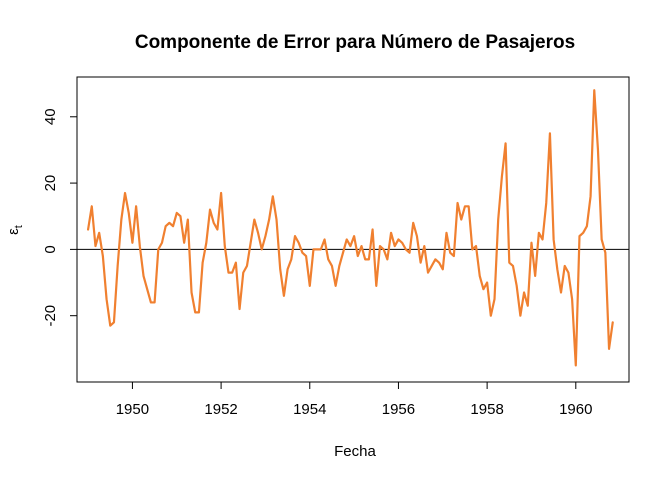 Image resolution: width=672 pixels, height=480 pixels. Describe the element at coordinates (50, 316) in the screenshot. I see `y-tick-label: -20` at that location.